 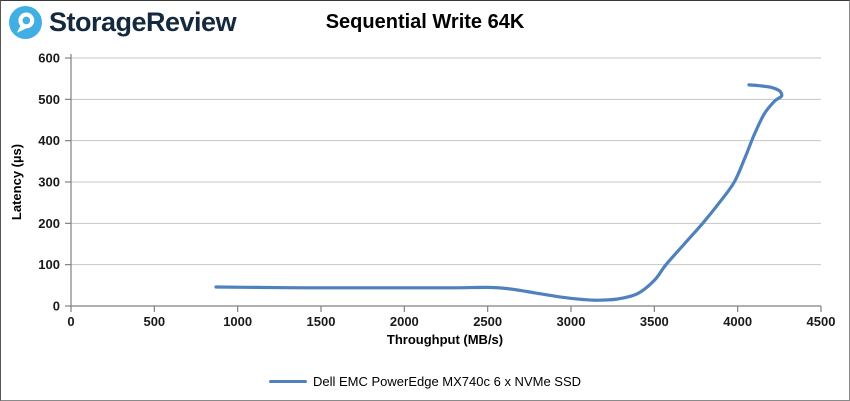 I want to click on y-axis-title: Latency (µs), so click(x=16, y=182).